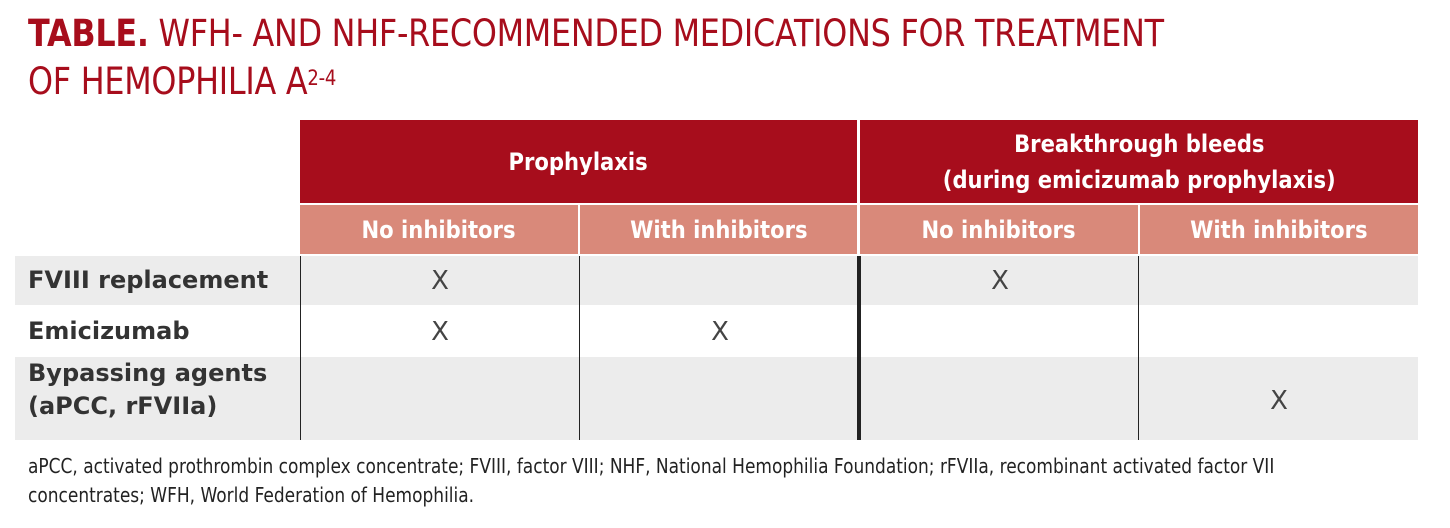 Image resolution: width=1450 pixels, height=528 pixels. I want to click on table-row-shade, so click(716, 280).